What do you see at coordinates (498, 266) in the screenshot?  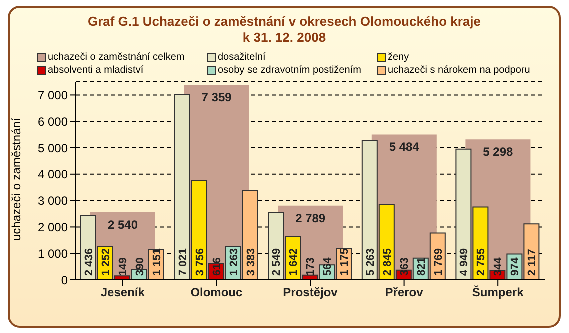 I see `data-label: 344` at bounding box center [498, 266].